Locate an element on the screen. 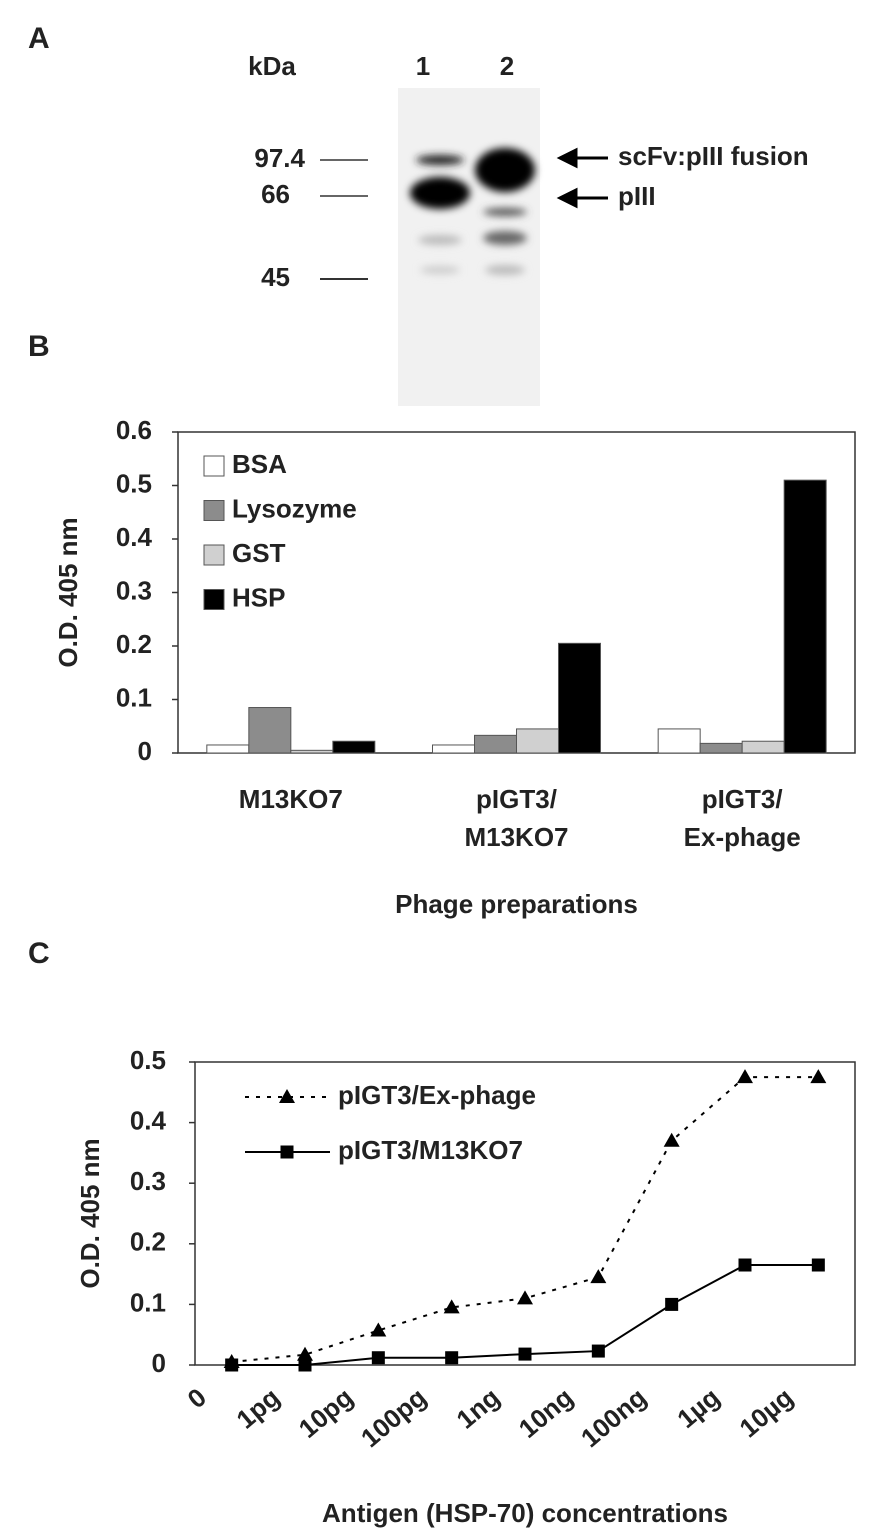 The height and width of the screenshot is (1538, 884). arrow-label: scFv:pIII fusion is located at coordinates (713, 156).